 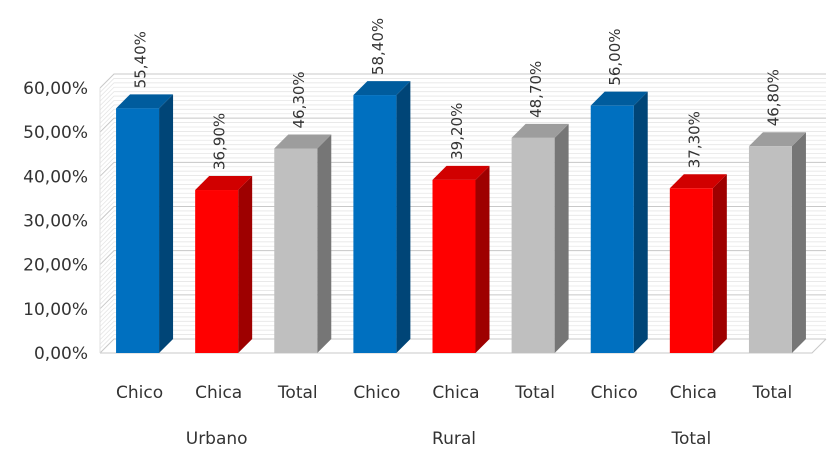 I want to click on data-label-total-chica: 37,30%, so click(x=694, y=139).